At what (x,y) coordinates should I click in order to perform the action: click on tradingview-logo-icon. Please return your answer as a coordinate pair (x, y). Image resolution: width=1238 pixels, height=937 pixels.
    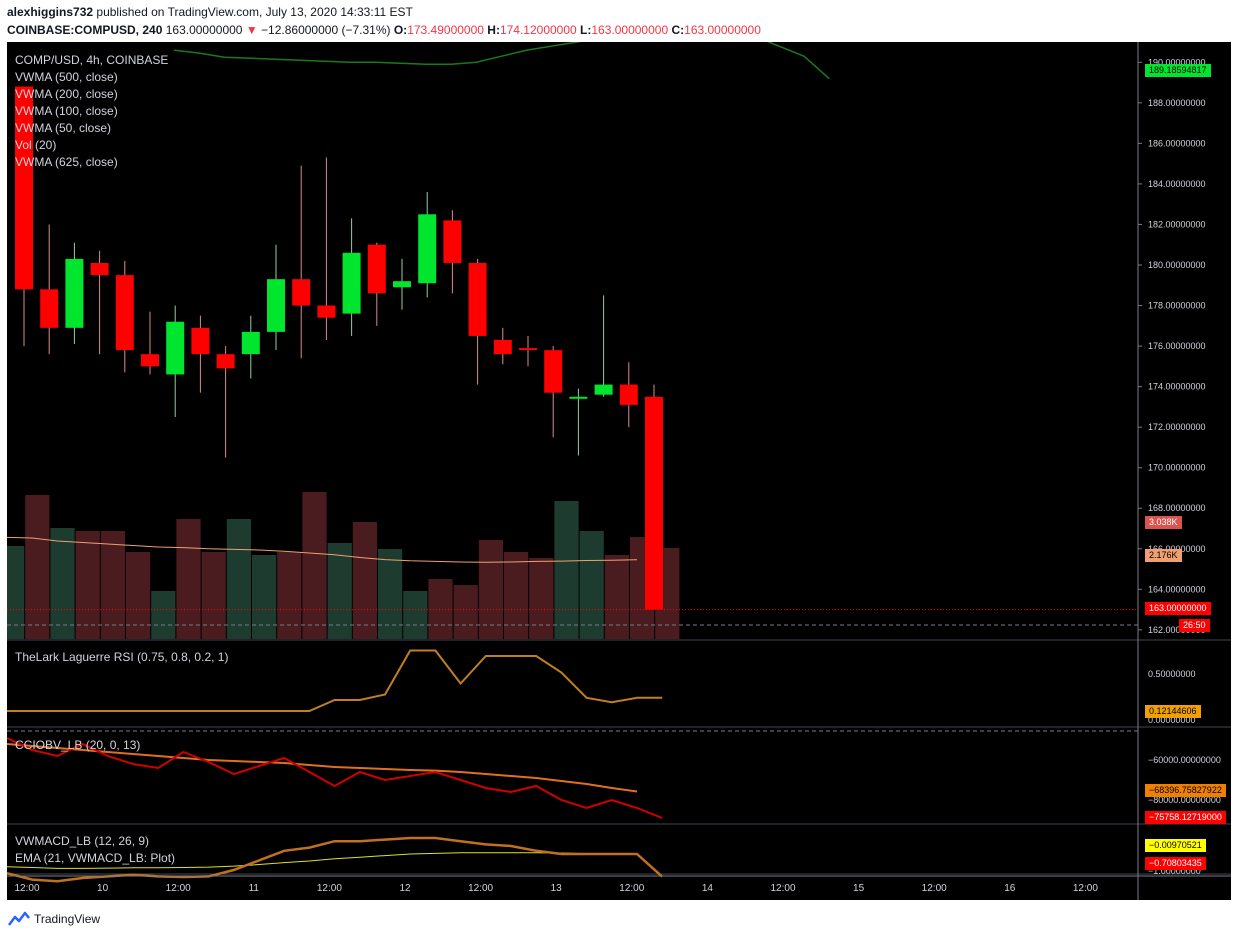
    Looking at the image, I should click on (19, 919).